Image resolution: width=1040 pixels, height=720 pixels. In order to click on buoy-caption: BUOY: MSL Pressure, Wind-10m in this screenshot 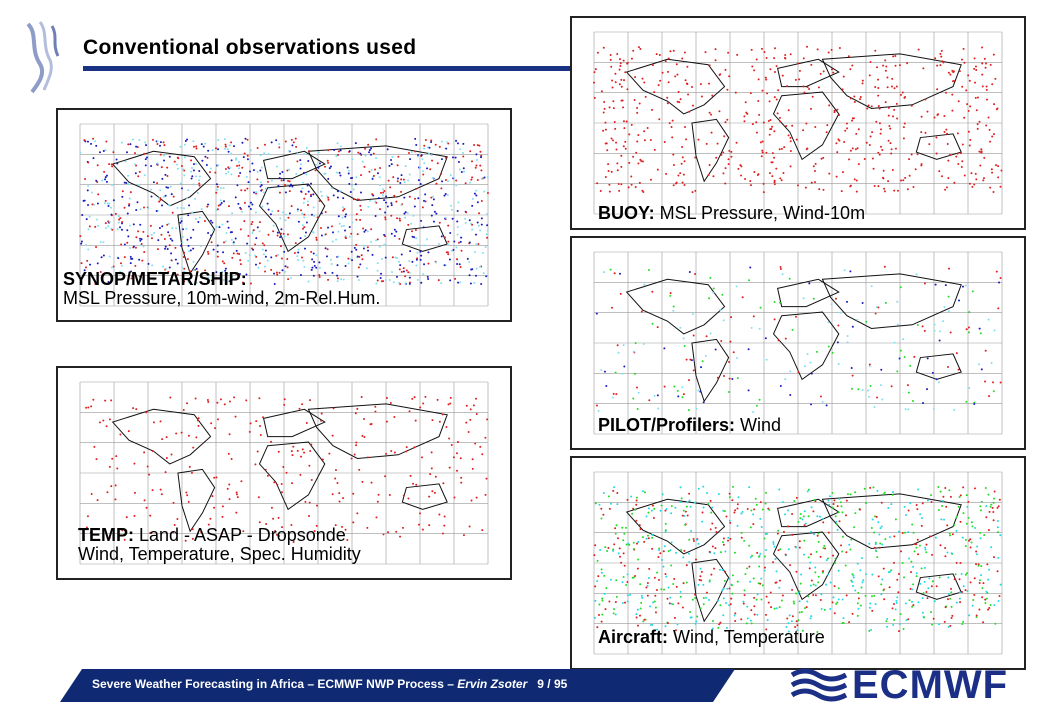, I will do `click(731, 213)`.